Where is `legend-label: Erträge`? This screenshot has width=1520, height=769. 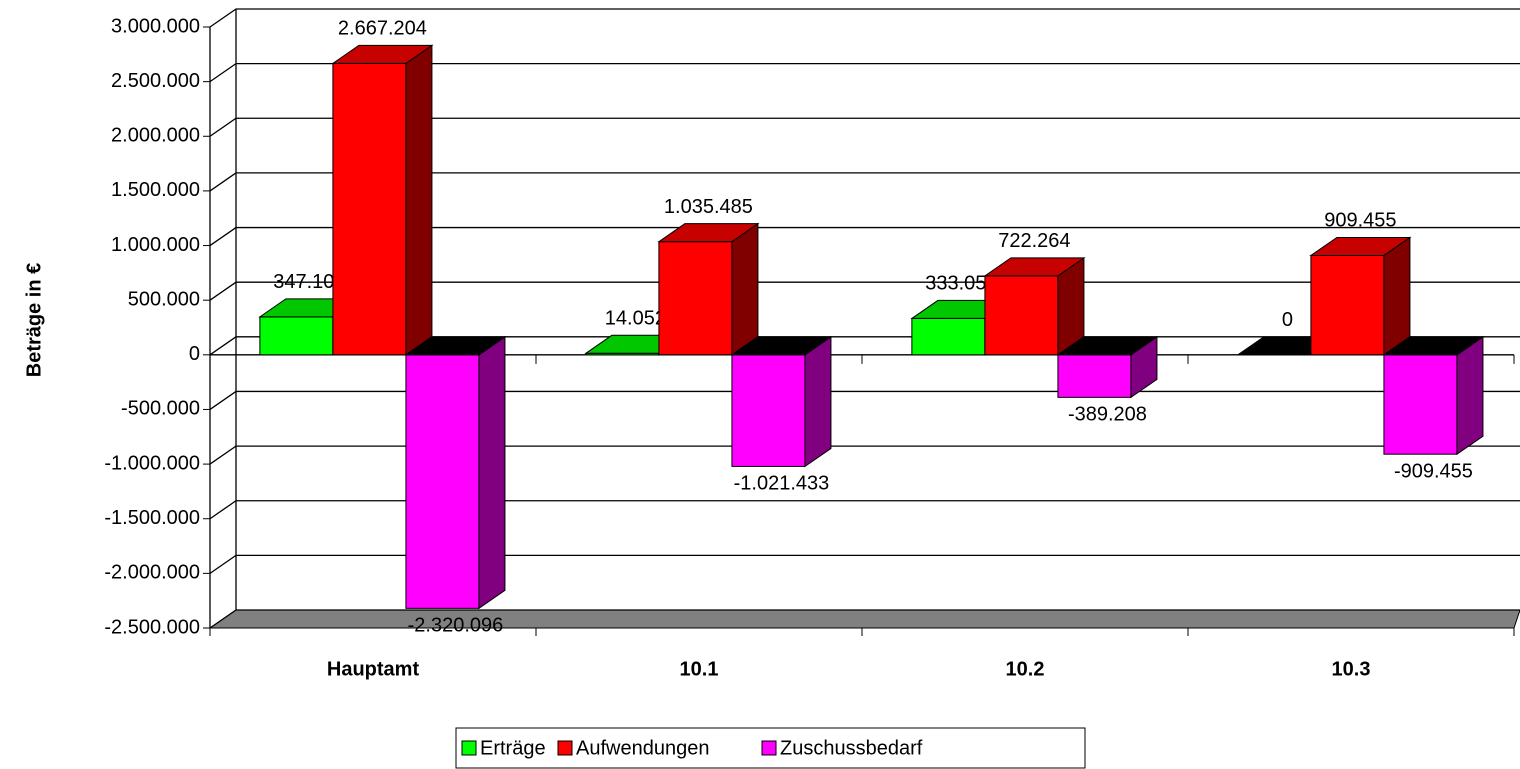 legend-label: Erträge is located at coordinates (513, 748).